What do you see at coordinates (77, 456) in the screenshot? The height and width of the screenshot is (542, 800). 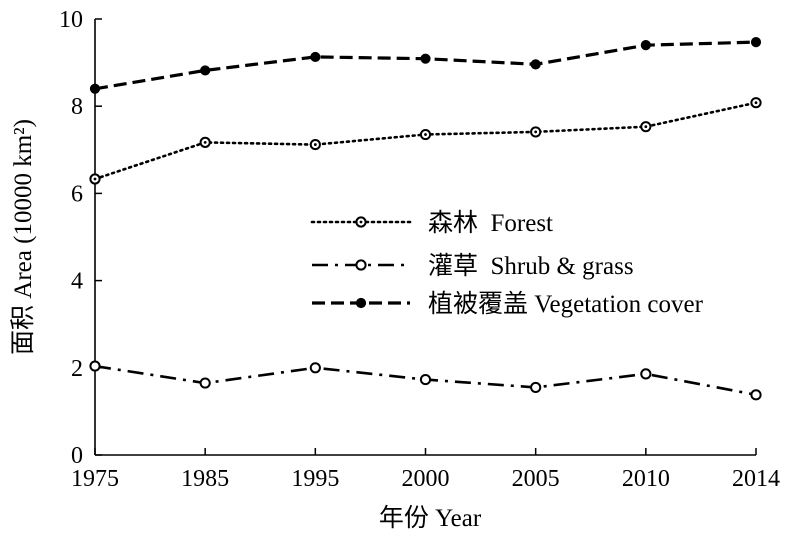 I see `y-tick-label: 0` at bounding box center [77, 456].